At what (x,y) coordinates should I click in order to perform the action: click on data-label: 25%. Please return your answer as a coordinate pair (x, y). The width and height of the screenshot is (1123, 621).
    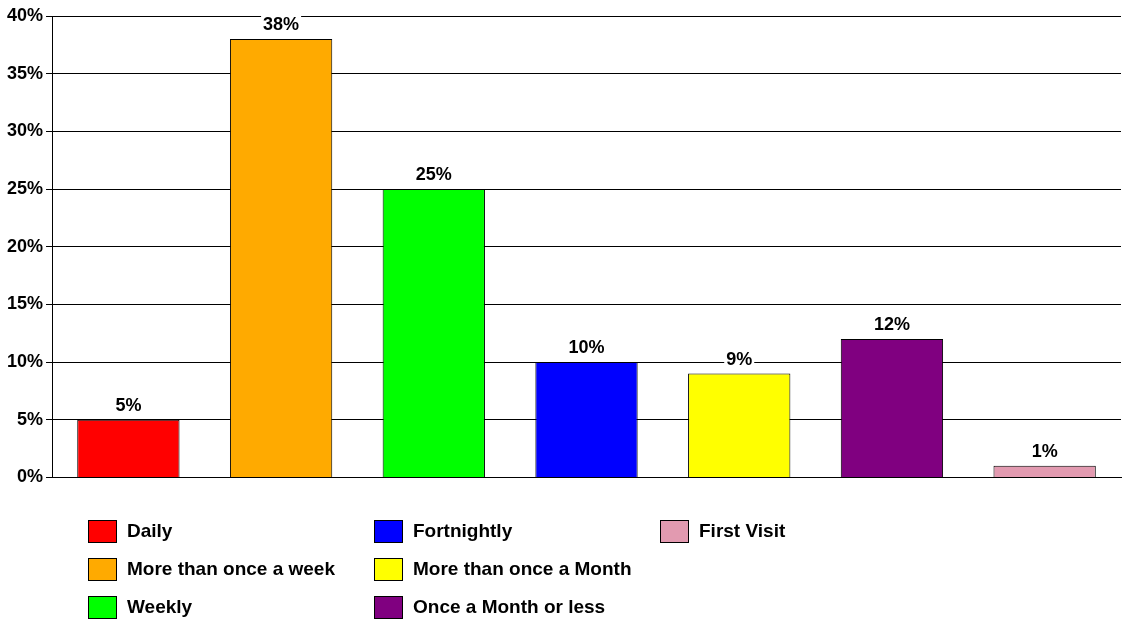
    Looking at the image, I should click on (433, 173).